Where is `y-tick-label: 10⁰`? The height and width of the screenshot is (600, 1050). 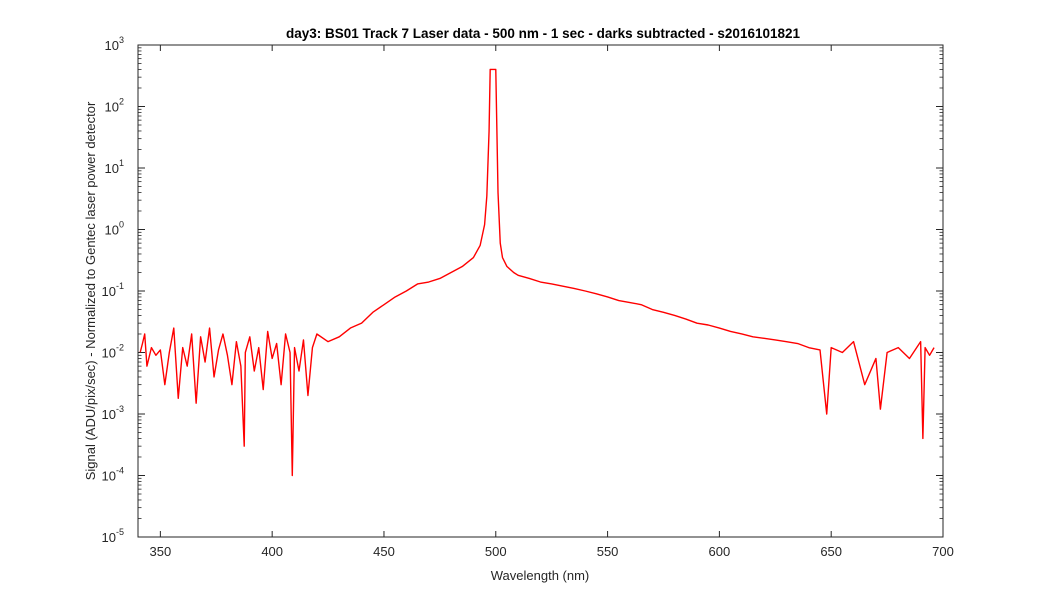
y-tick-label: 10⁰ is located at coordinates (114, 229).